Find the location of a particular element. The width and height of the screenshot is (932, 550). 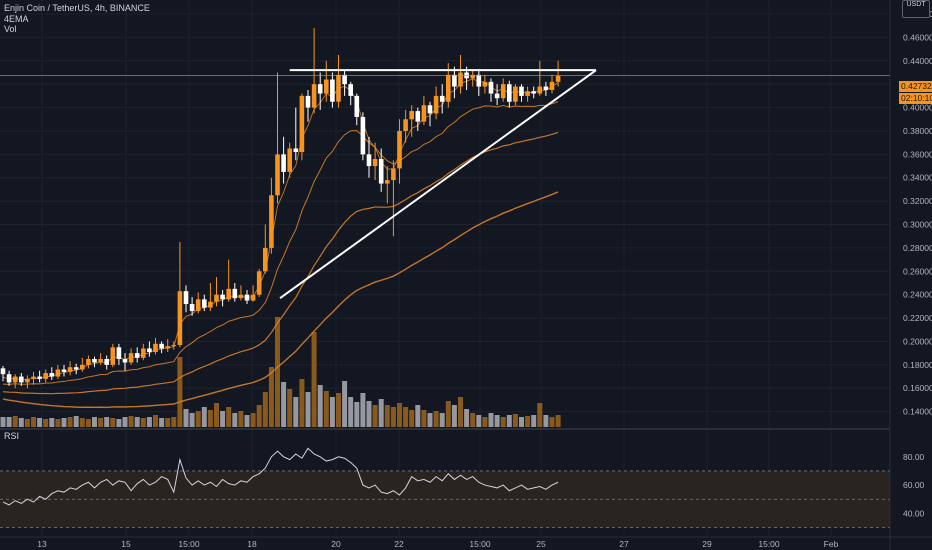

time-tick-label: 20 is located at coordinates (336, 544).